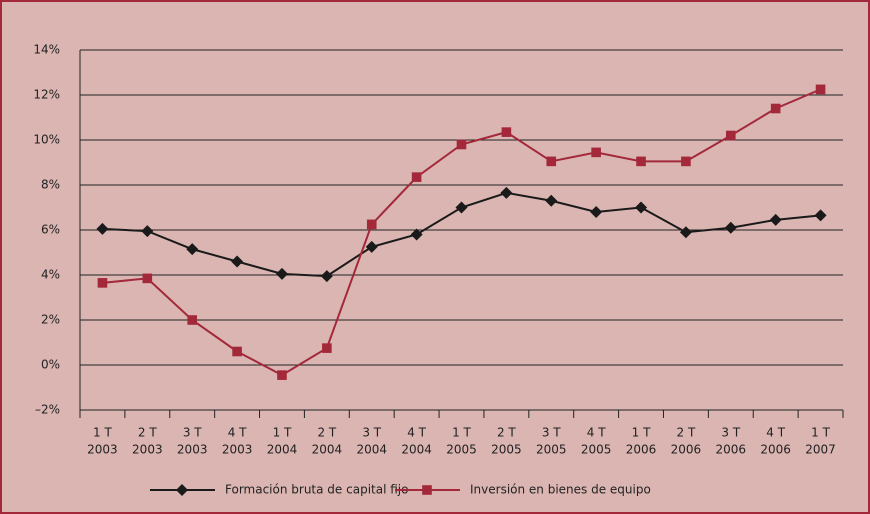  What do you see at coordinates (50, 320) in the screenshot?
I see `y-tick-label: 2%` at bounding box center [50, 320].